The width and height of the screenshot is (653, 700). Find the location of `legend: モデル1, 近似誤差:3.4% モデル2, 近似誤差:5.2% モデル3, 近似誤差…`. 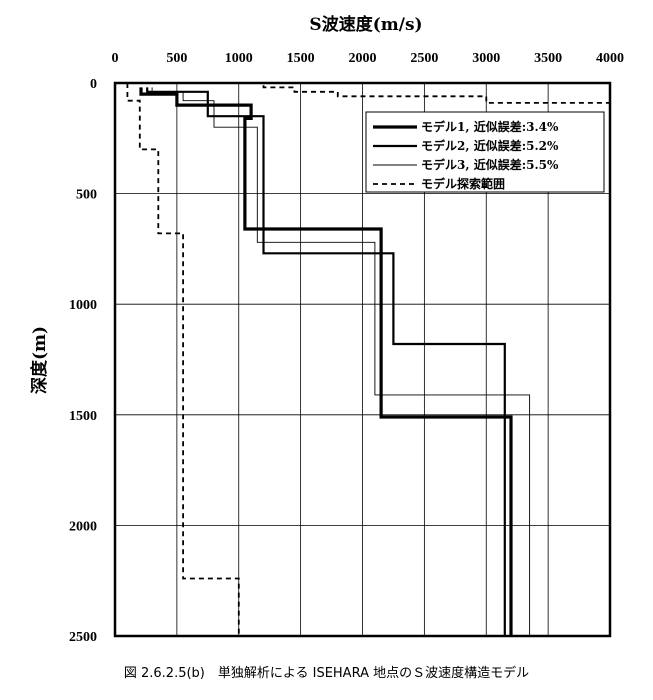

legend: モデル1, 近似誤差:3.4% モデル2, 近似誤差:5.2% モデル3, 近似誤差… is located at coordinates (485, 152).